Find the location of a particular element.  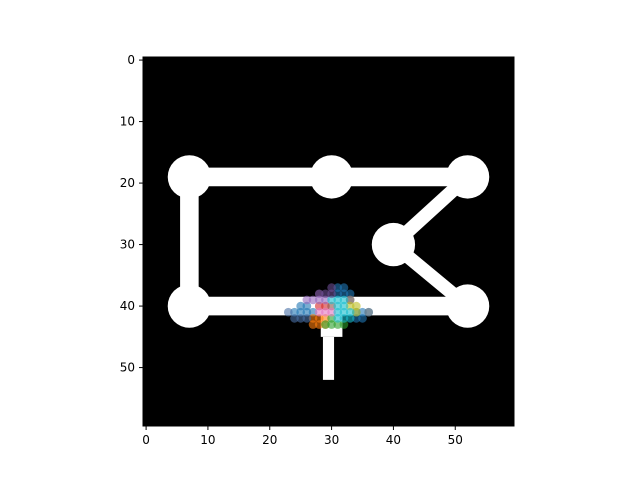

x-tick-label-40: 40 is located at coordinates (393, 440).